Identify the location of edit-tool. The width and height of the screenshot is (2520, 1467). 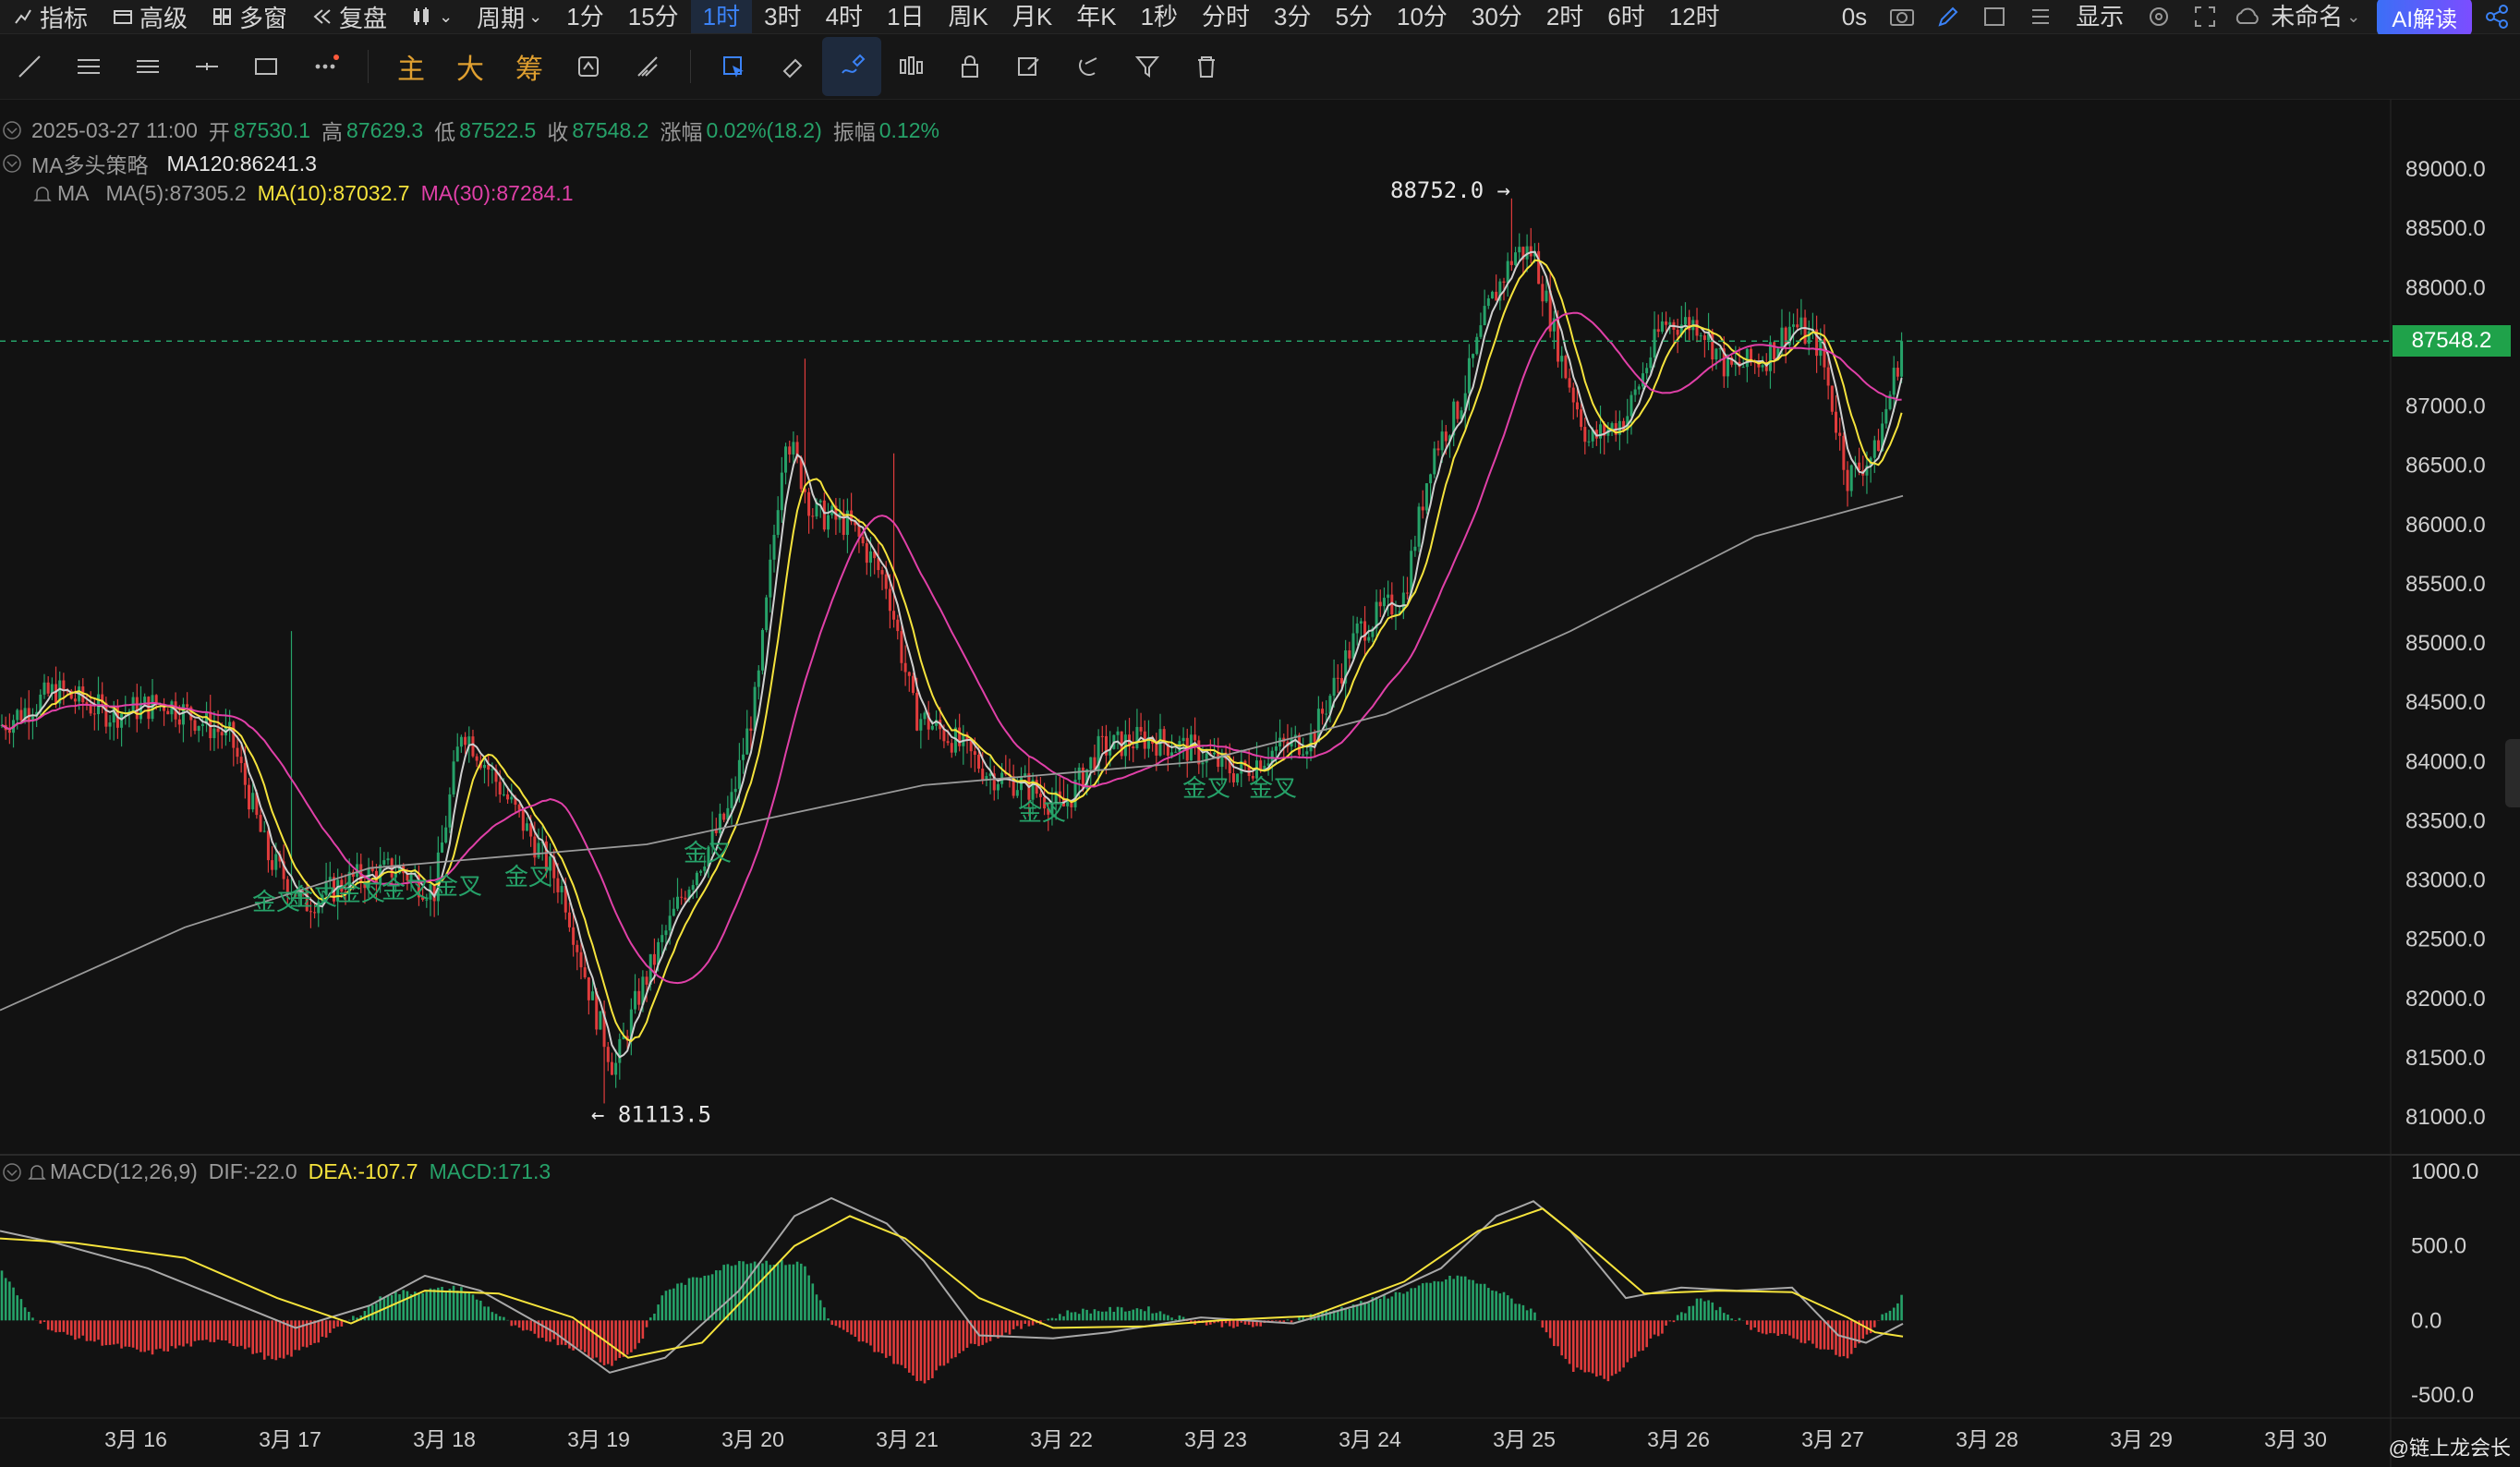
(1029, 67).